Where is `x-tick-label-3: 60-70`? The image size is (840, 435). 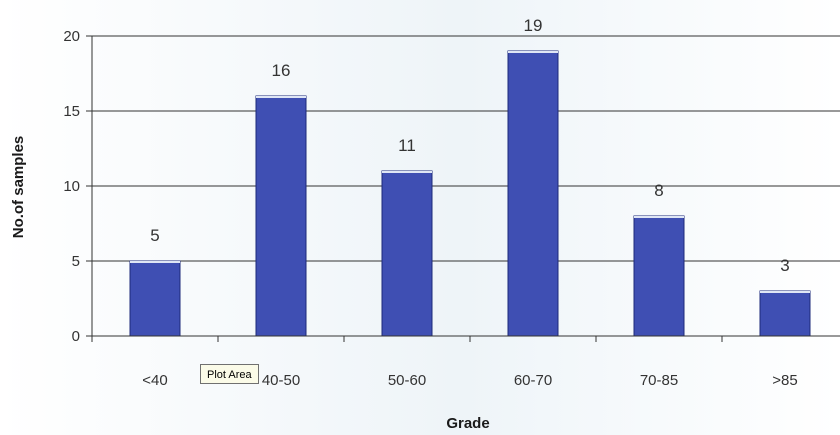
x-tick-label-3: 60-70 is located at coordinates (533, 380).